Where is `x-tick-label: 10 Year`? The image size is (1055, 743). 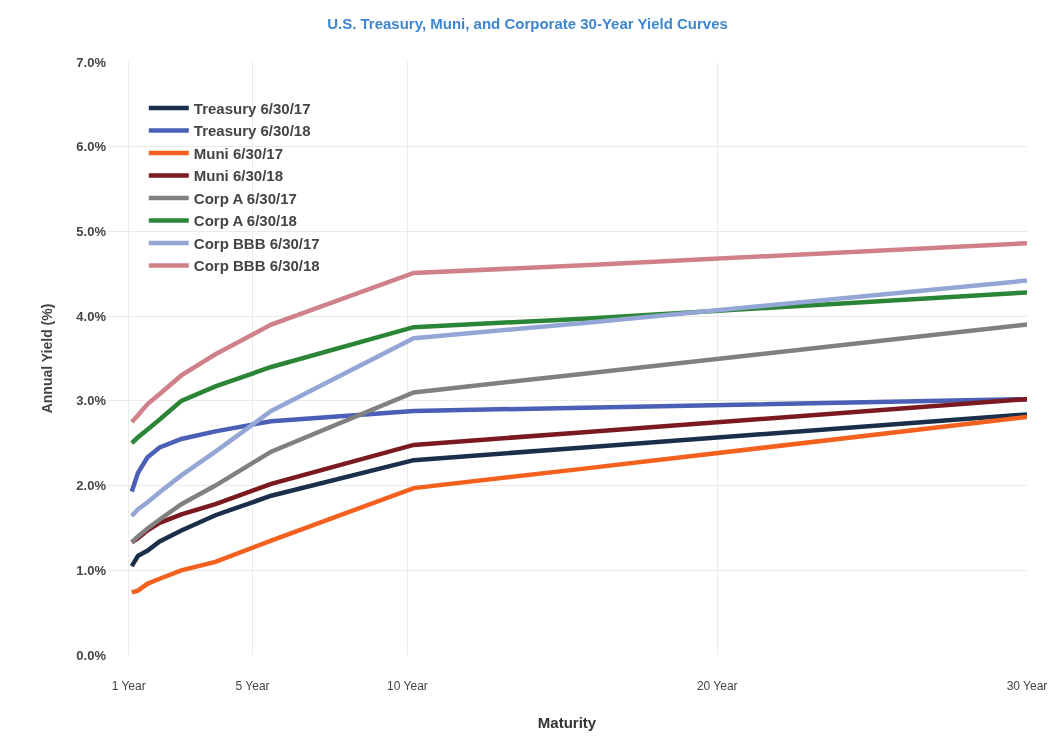
x-tick-label: 10 Year is located at coordinates (407, 686).